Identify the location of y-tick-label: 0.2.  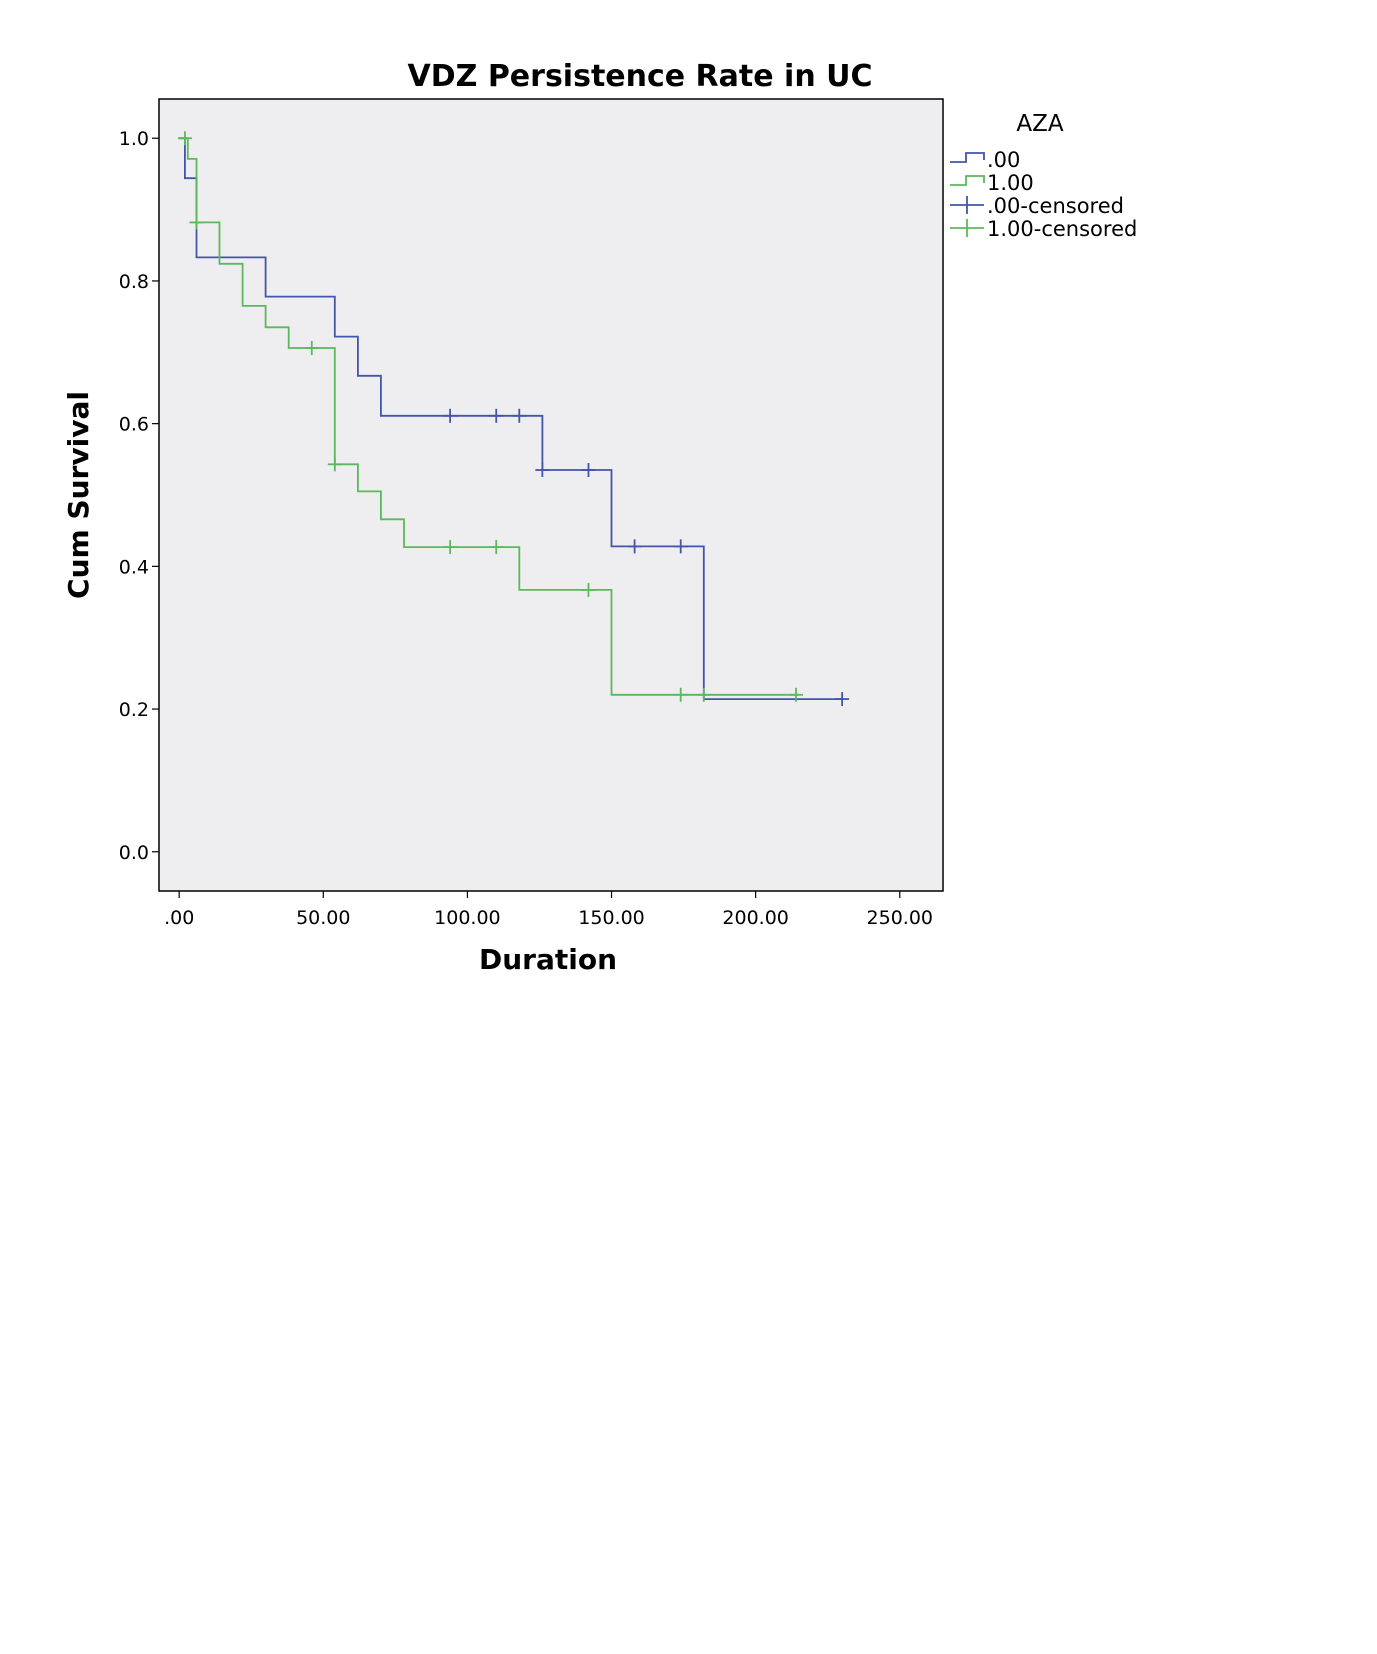
(134, 710).